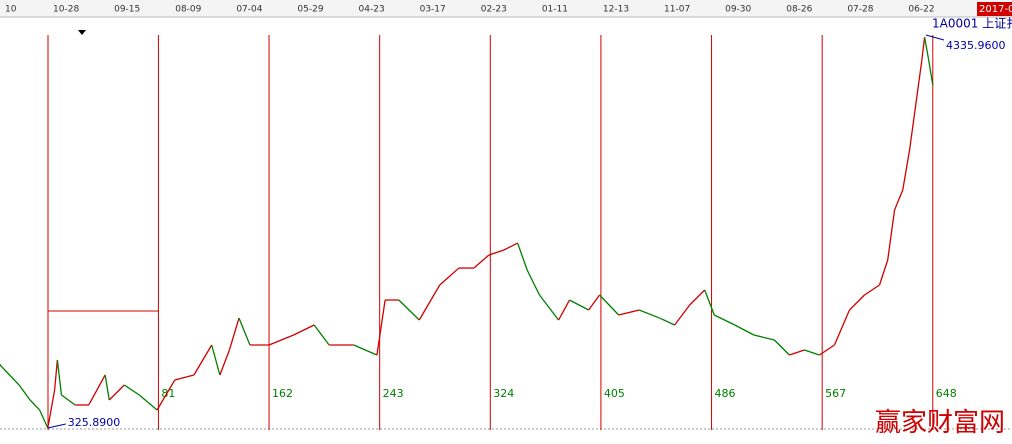 The height and width of the screenshot is (444, 1012). I want to click on top-axis-label: 09-30, so click(738, 10).